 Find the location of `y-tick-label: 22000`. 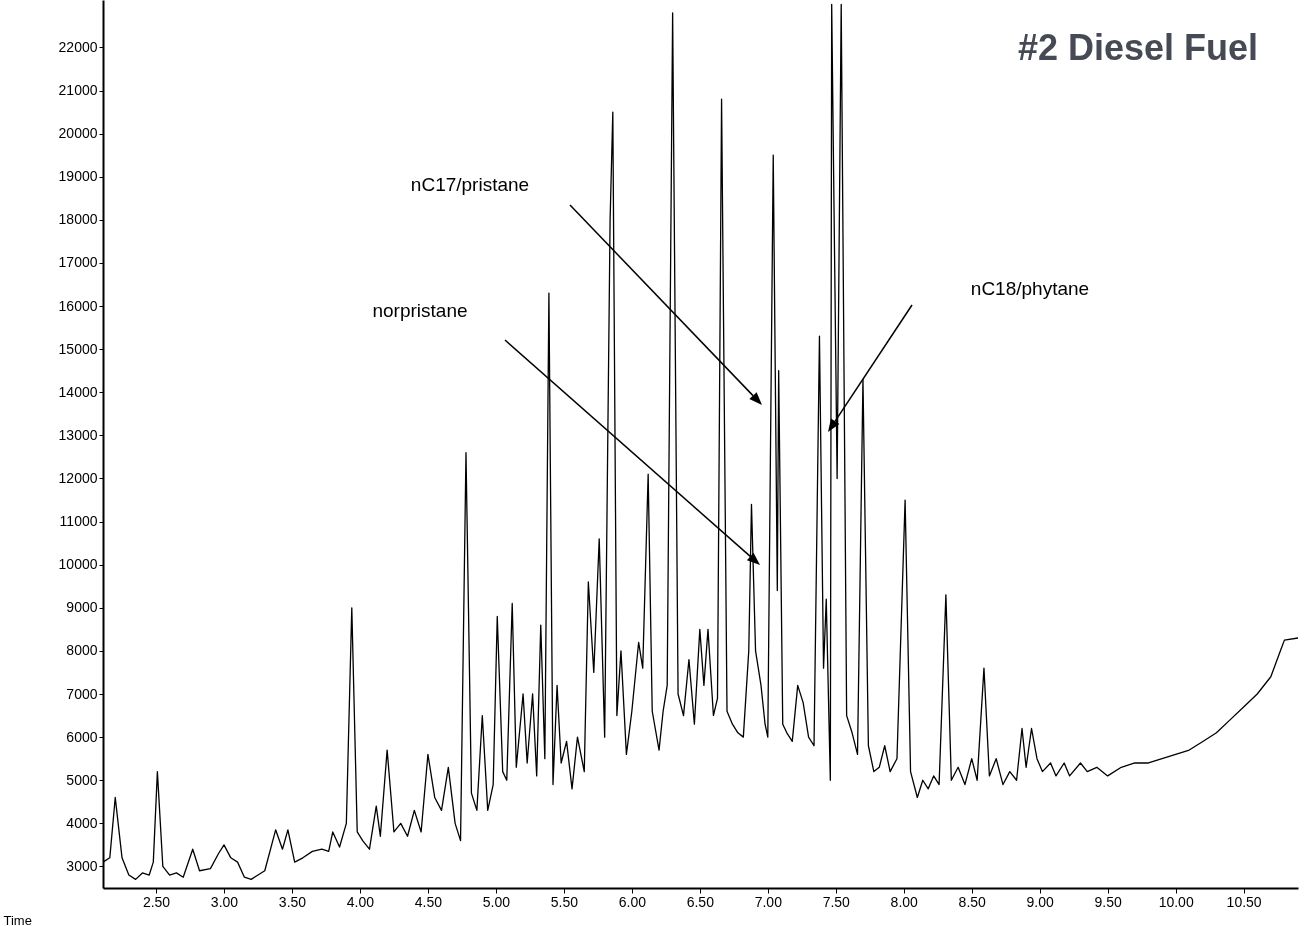

y-tick-label: 22000 is located at coordinates (78, 46).